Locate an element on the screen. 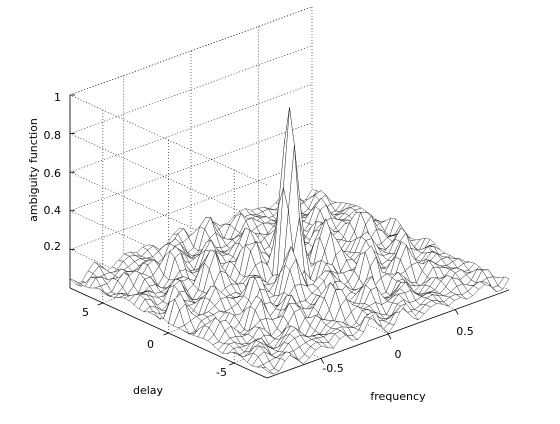 The height and width of the screenshot is (424, 560). surface-cell is located at coordinates (267, 370).